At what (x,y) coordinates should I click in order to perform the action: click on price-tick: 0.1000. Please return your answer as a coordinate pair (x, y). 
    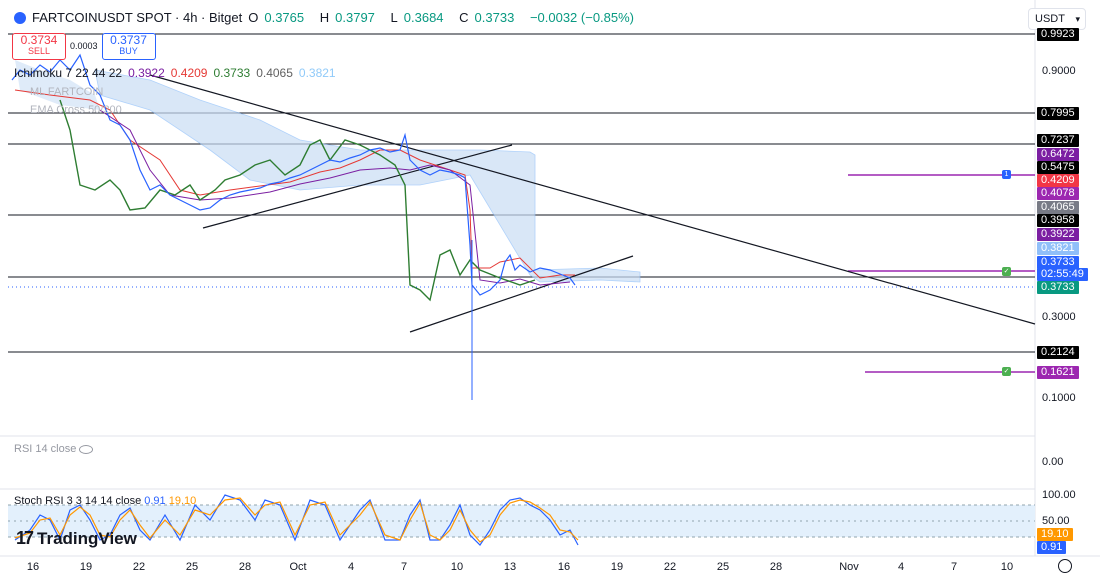
    Looking at the image, I should click on (1059, 398).